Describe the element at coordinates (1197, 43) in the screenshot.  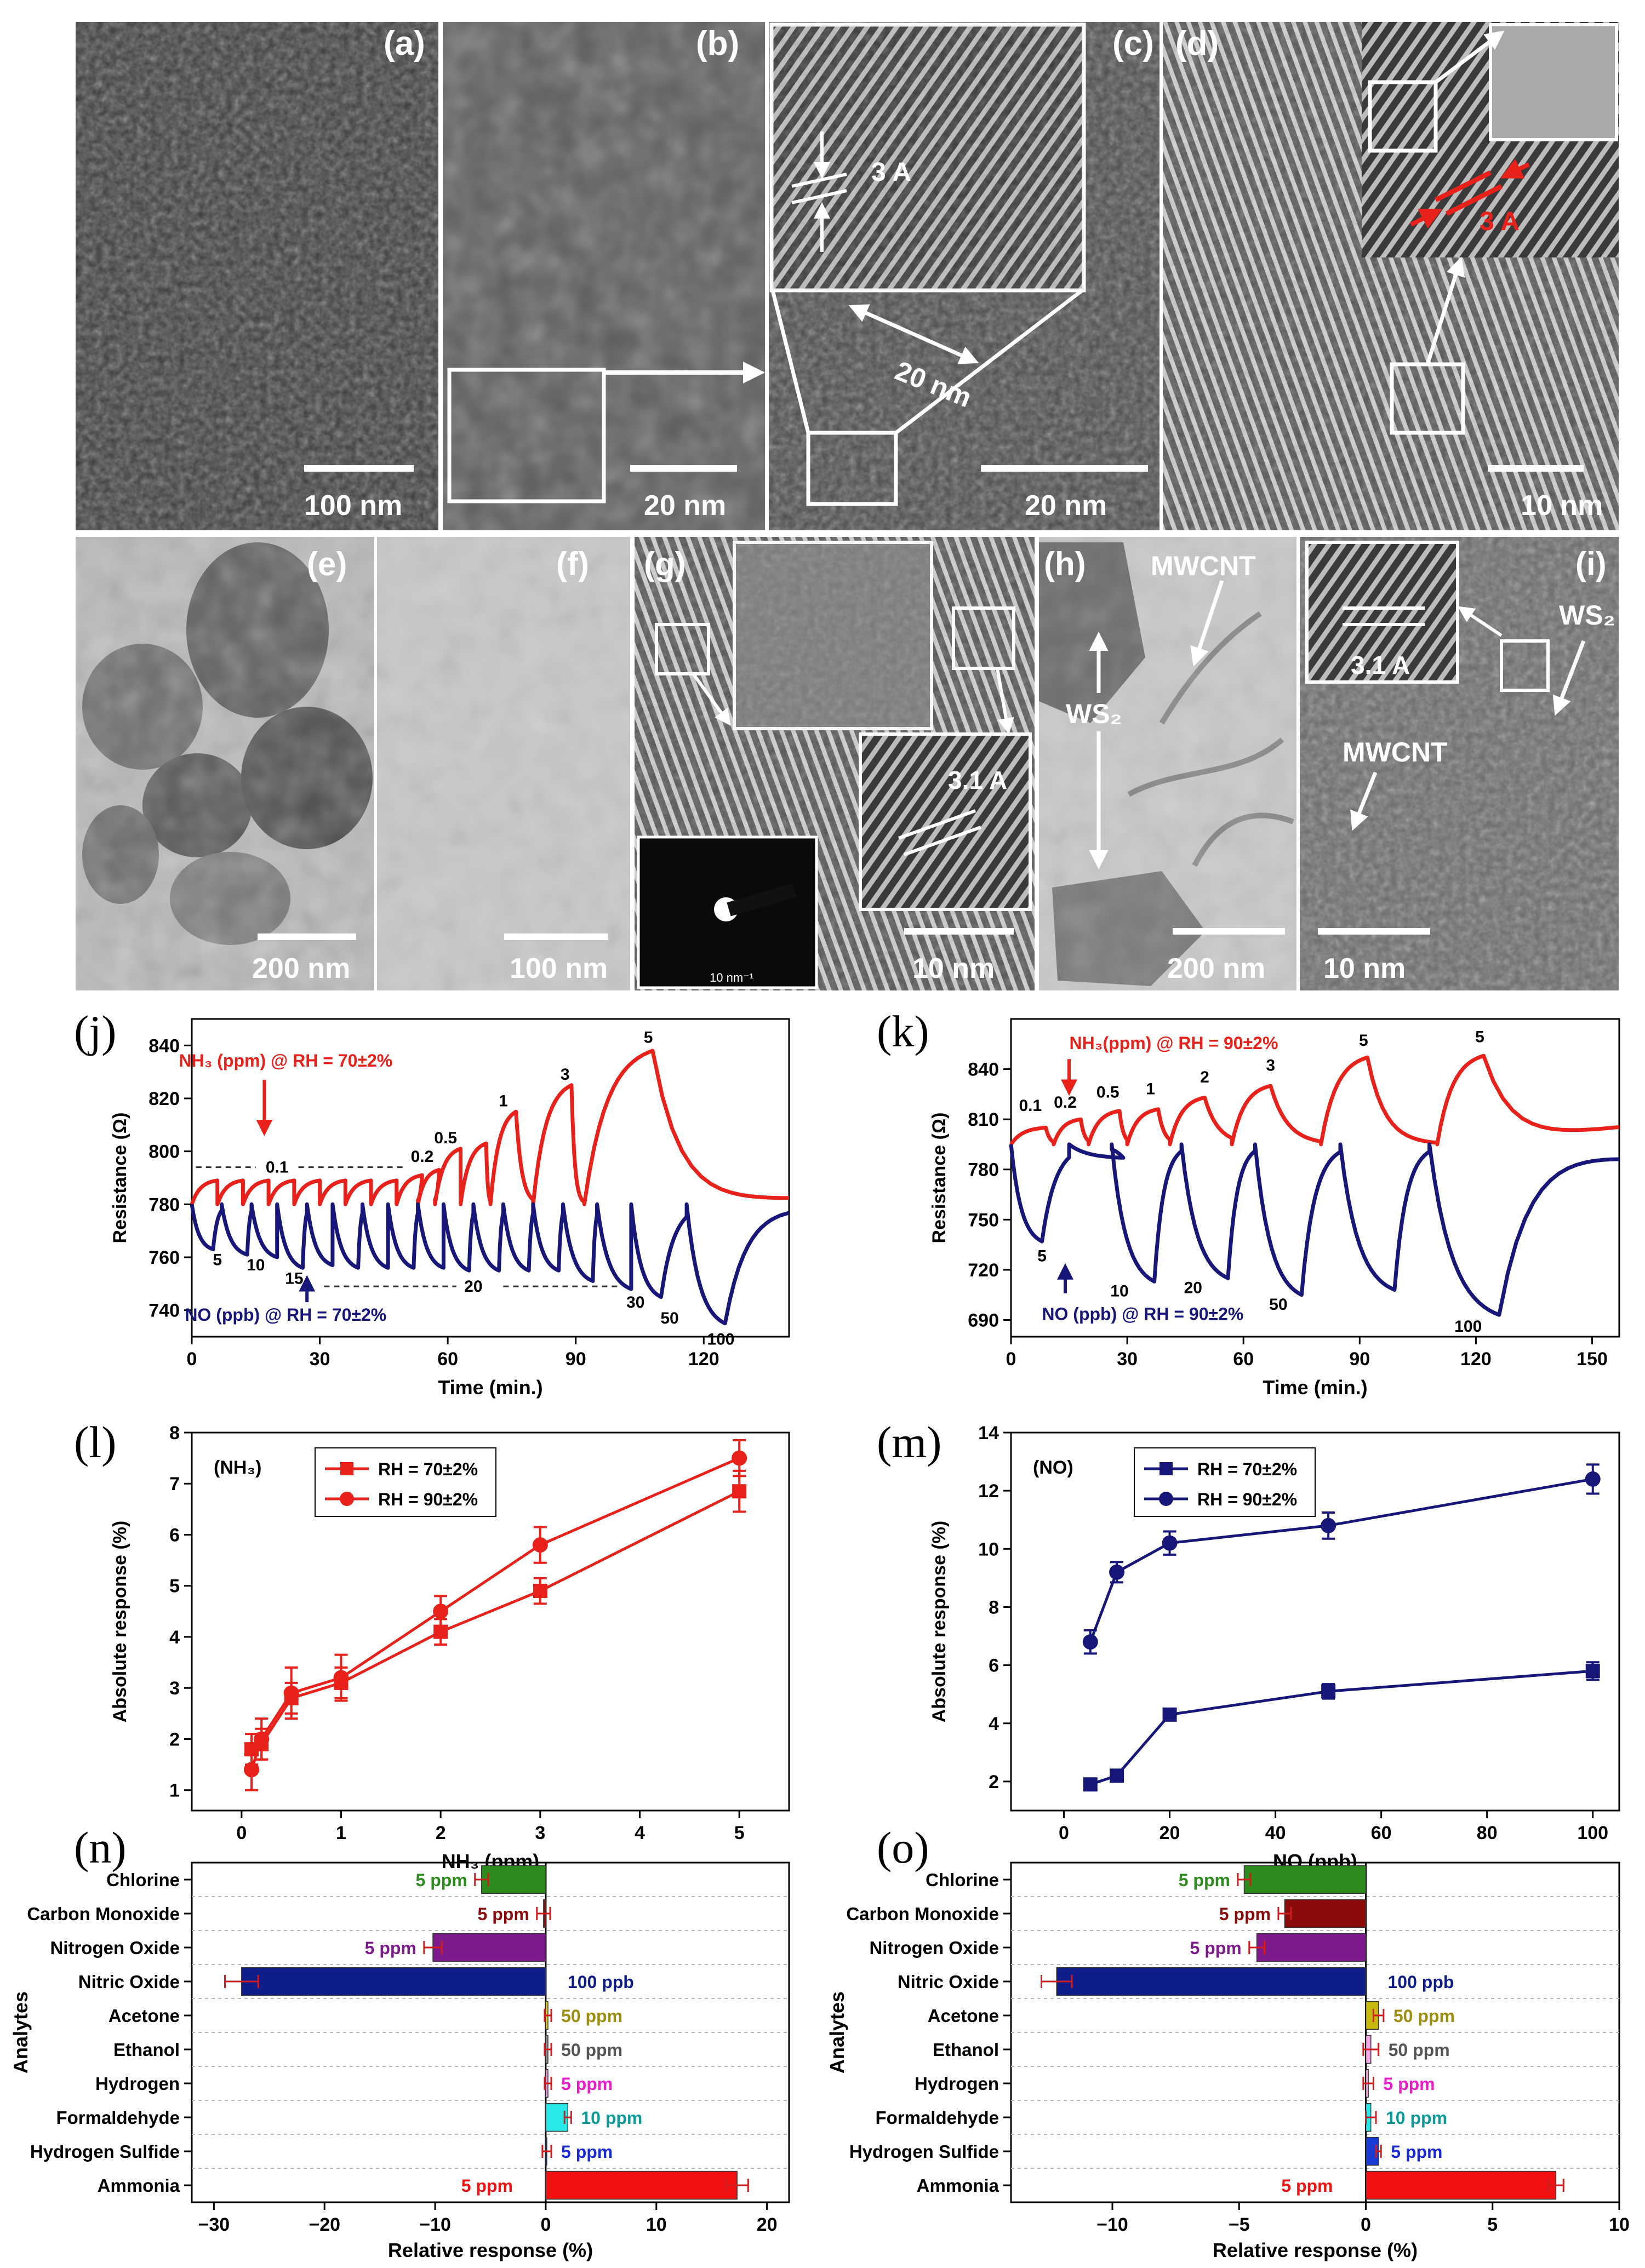
I see `micrograph-d-label: (d)` at that location.